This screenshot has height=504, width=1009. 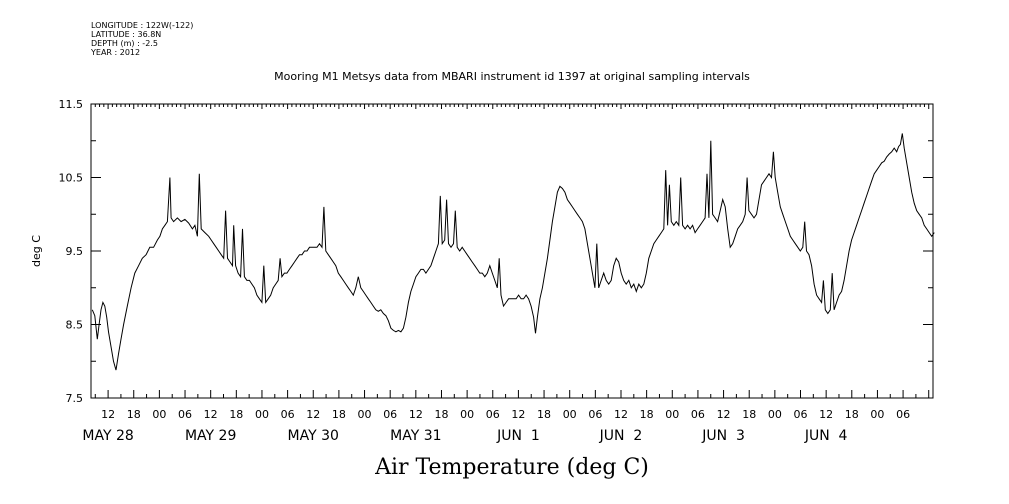 I want to click on x-date-label: MAY 30, so click(x=313, y=436).